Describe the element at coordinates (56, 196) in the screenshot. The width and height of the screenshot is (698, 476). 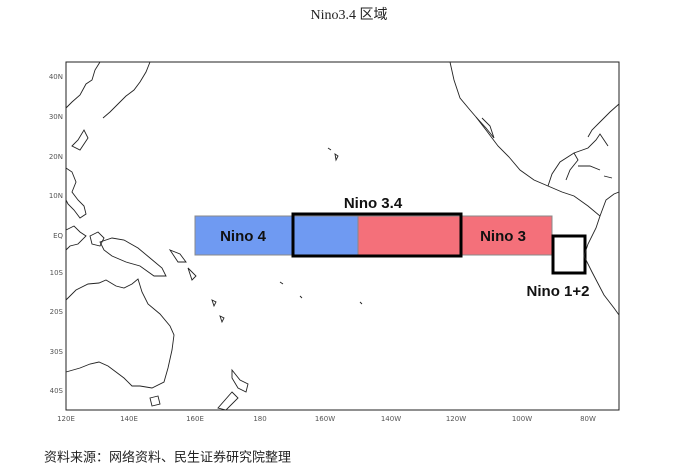
I see `lat-label: 10N` at that location.